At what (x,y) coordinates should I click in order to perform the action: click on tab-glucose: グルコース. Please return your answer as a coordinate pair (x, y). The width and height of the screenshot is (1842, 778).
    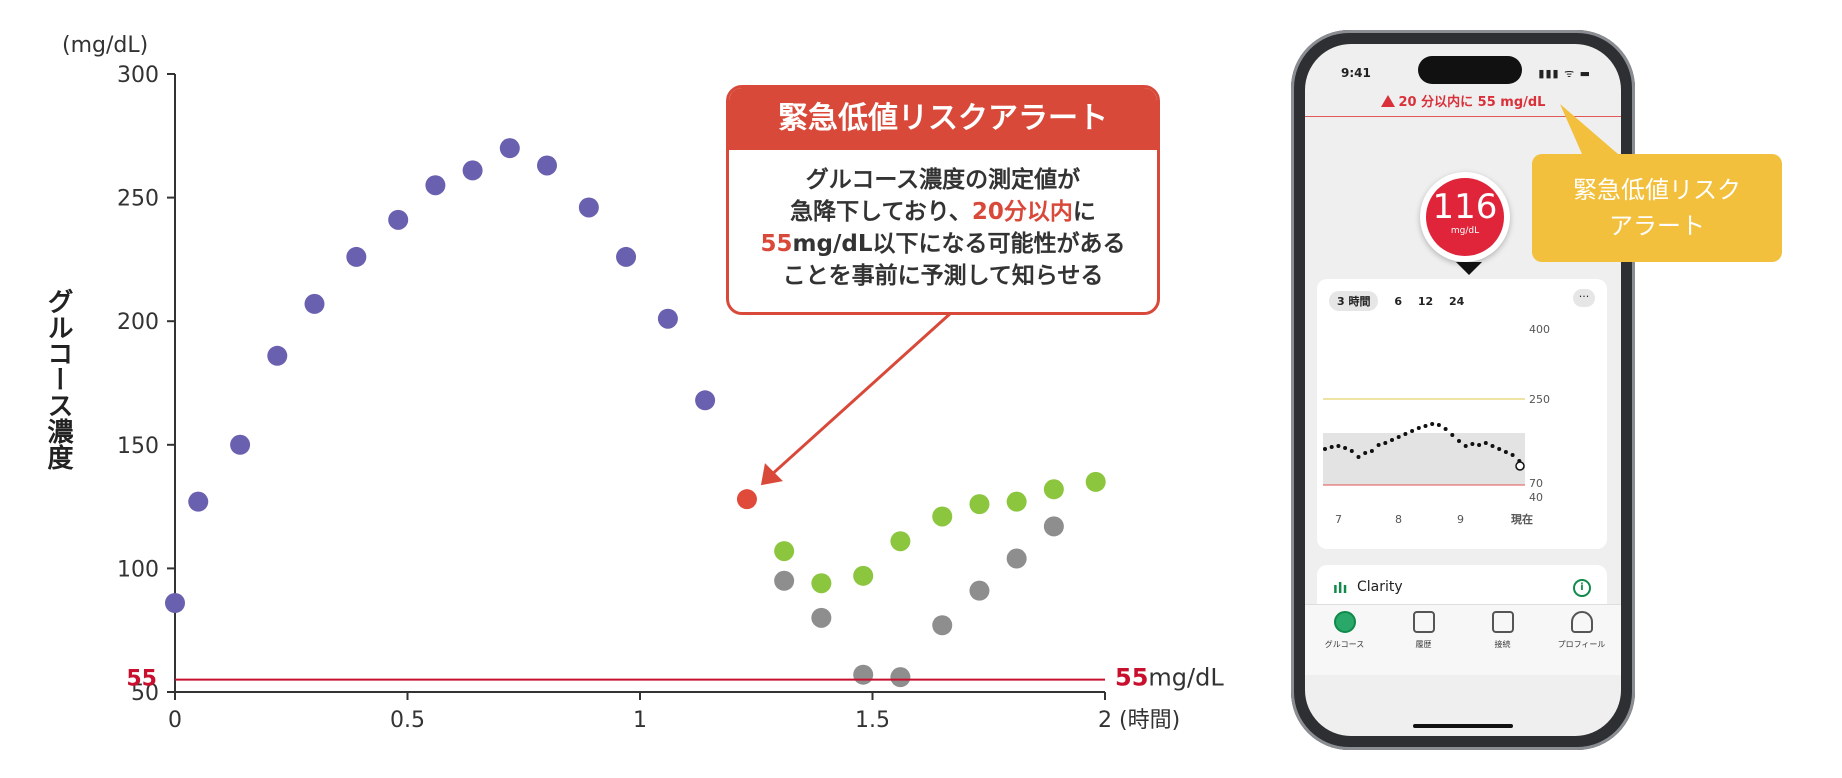
    Looking at the image, I should click on (1344, 630).